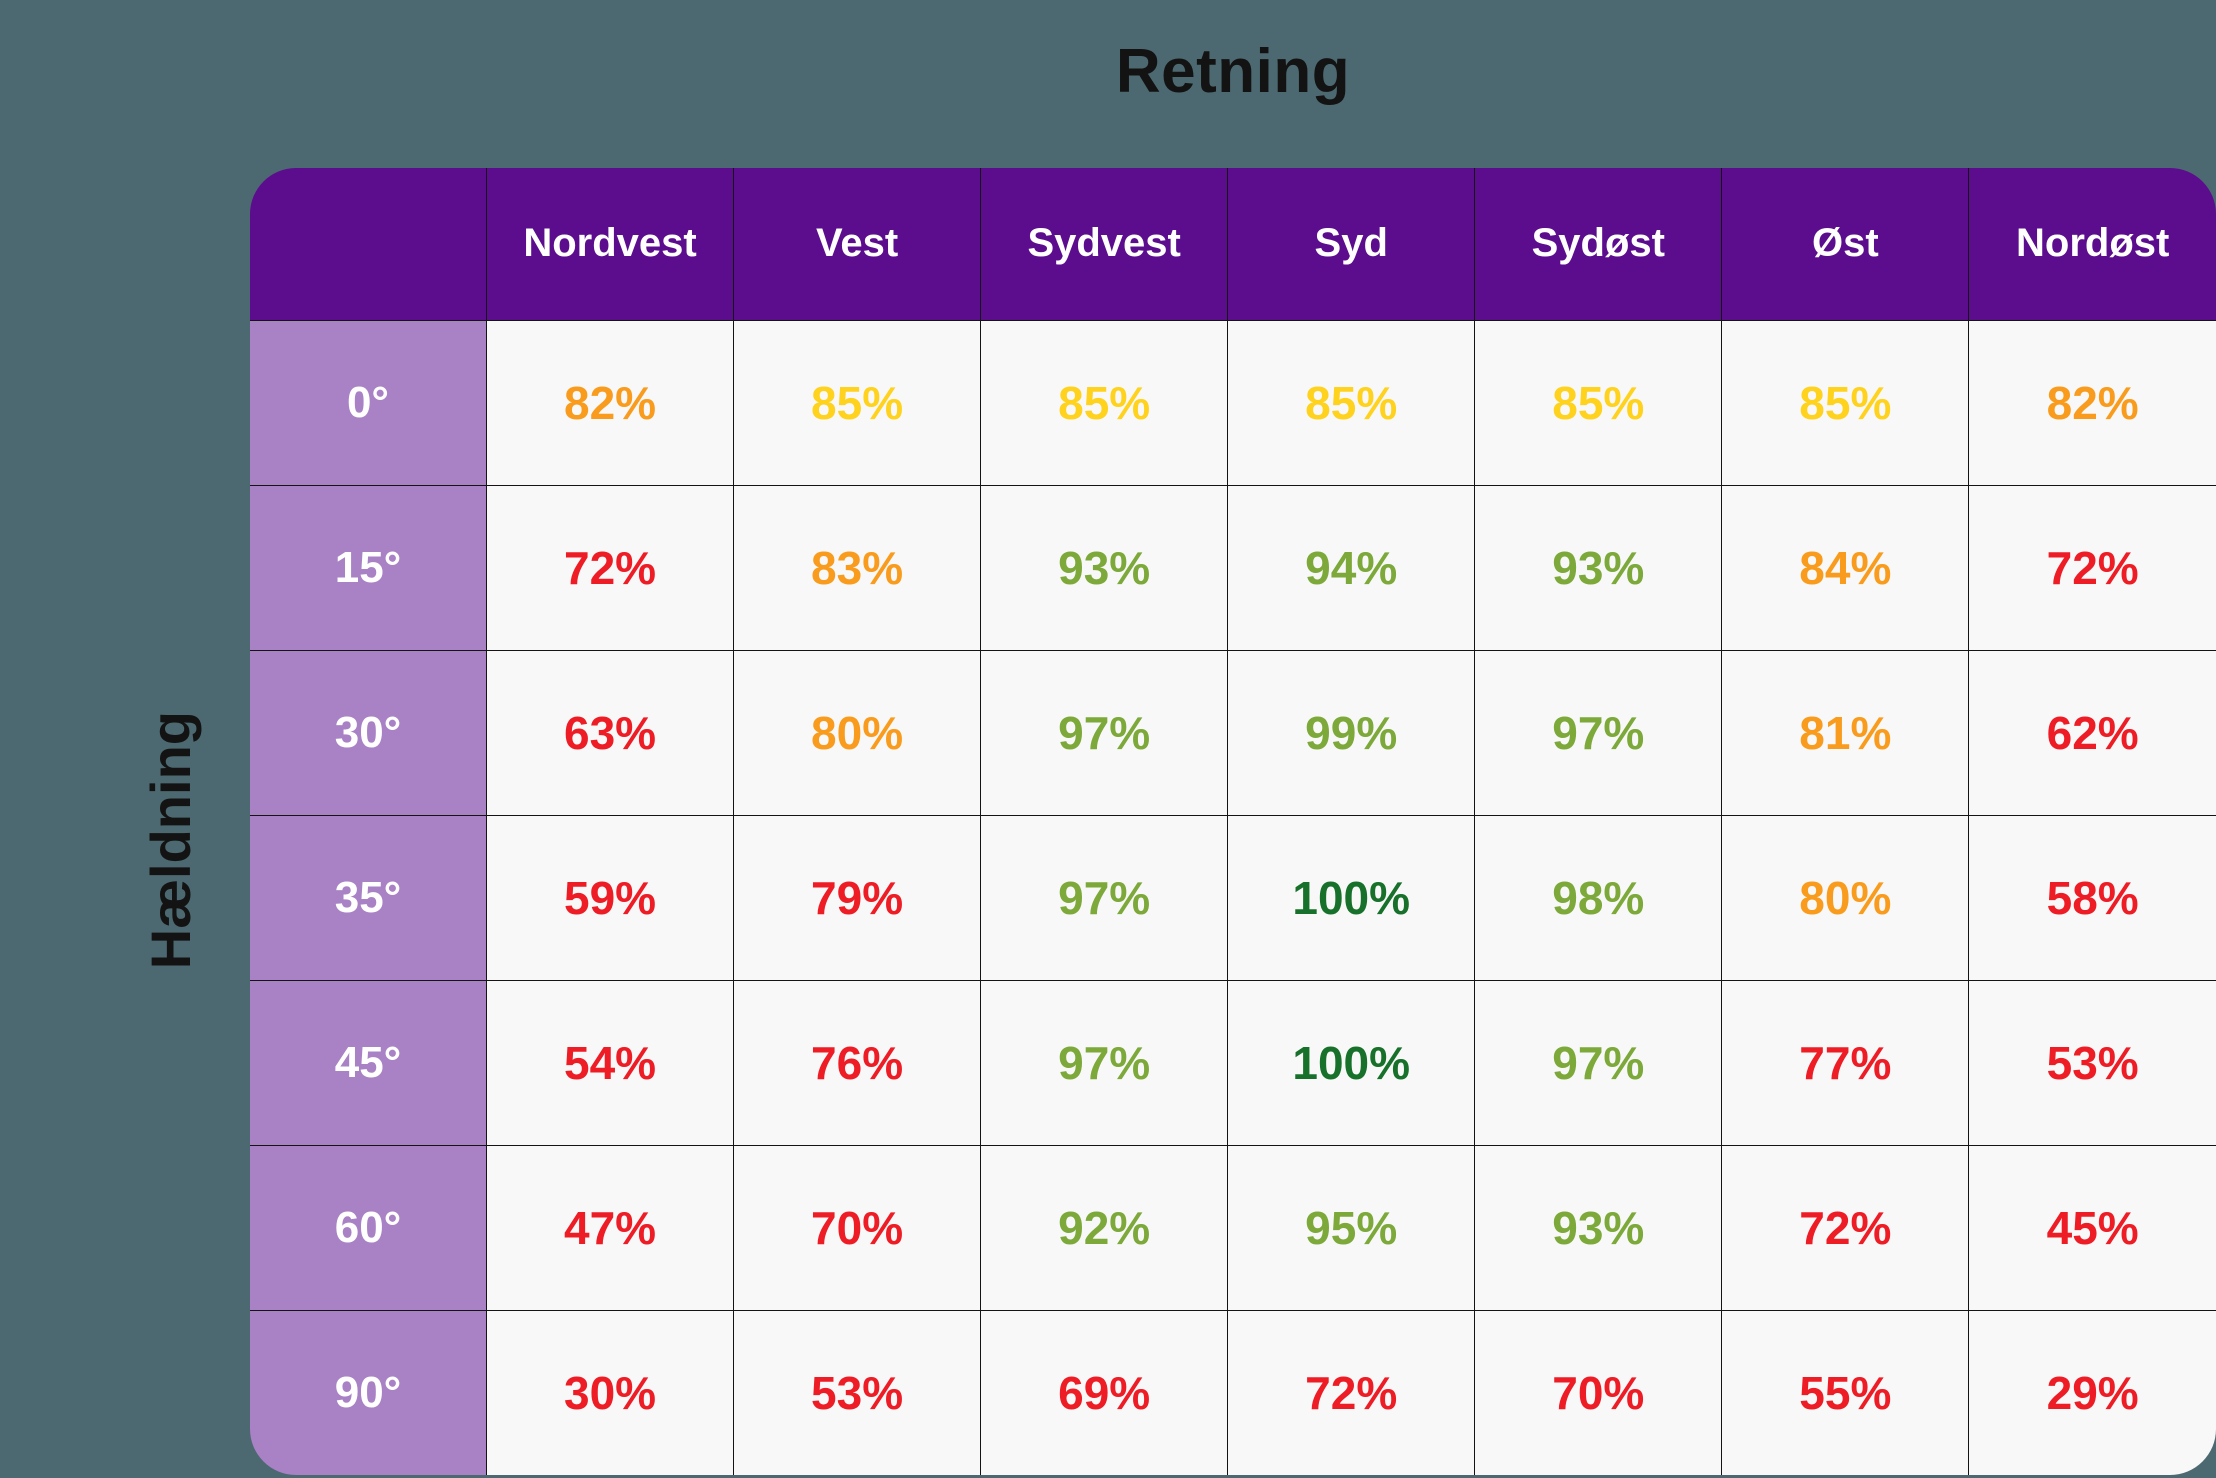  Describe the element at coordinates (610, 402) in the screenshot. I see `cell-0deg-nordvest: 82%` at that location.